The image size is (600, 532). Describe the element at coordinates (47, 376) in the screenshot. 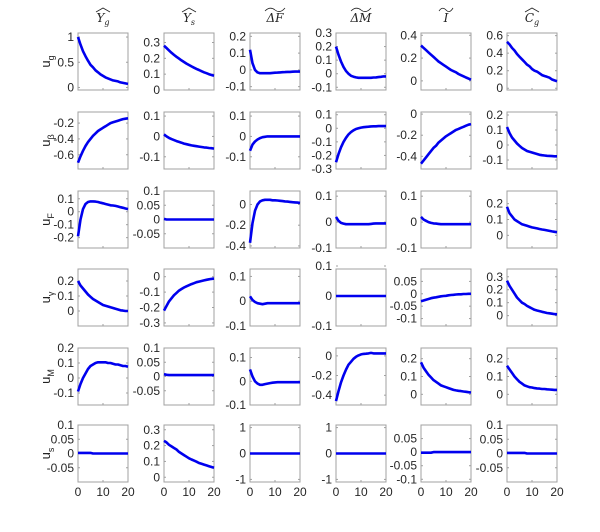

I see `row-label: uM` at that location.